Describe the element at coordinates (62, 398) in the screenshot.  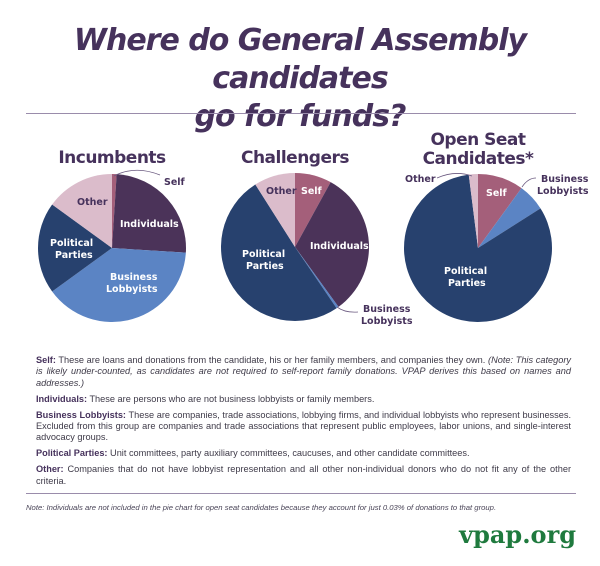
I see `term-individuals: Individuals:` at that location.